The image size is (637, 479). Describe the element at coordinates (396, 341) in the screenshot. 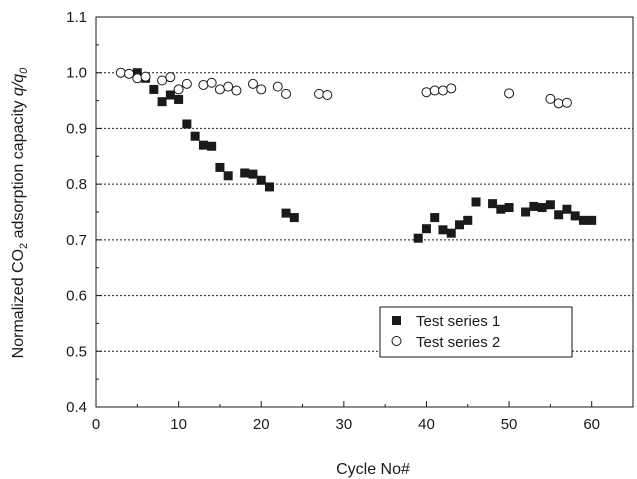

I see `legend-marker-open-circle` at that location.